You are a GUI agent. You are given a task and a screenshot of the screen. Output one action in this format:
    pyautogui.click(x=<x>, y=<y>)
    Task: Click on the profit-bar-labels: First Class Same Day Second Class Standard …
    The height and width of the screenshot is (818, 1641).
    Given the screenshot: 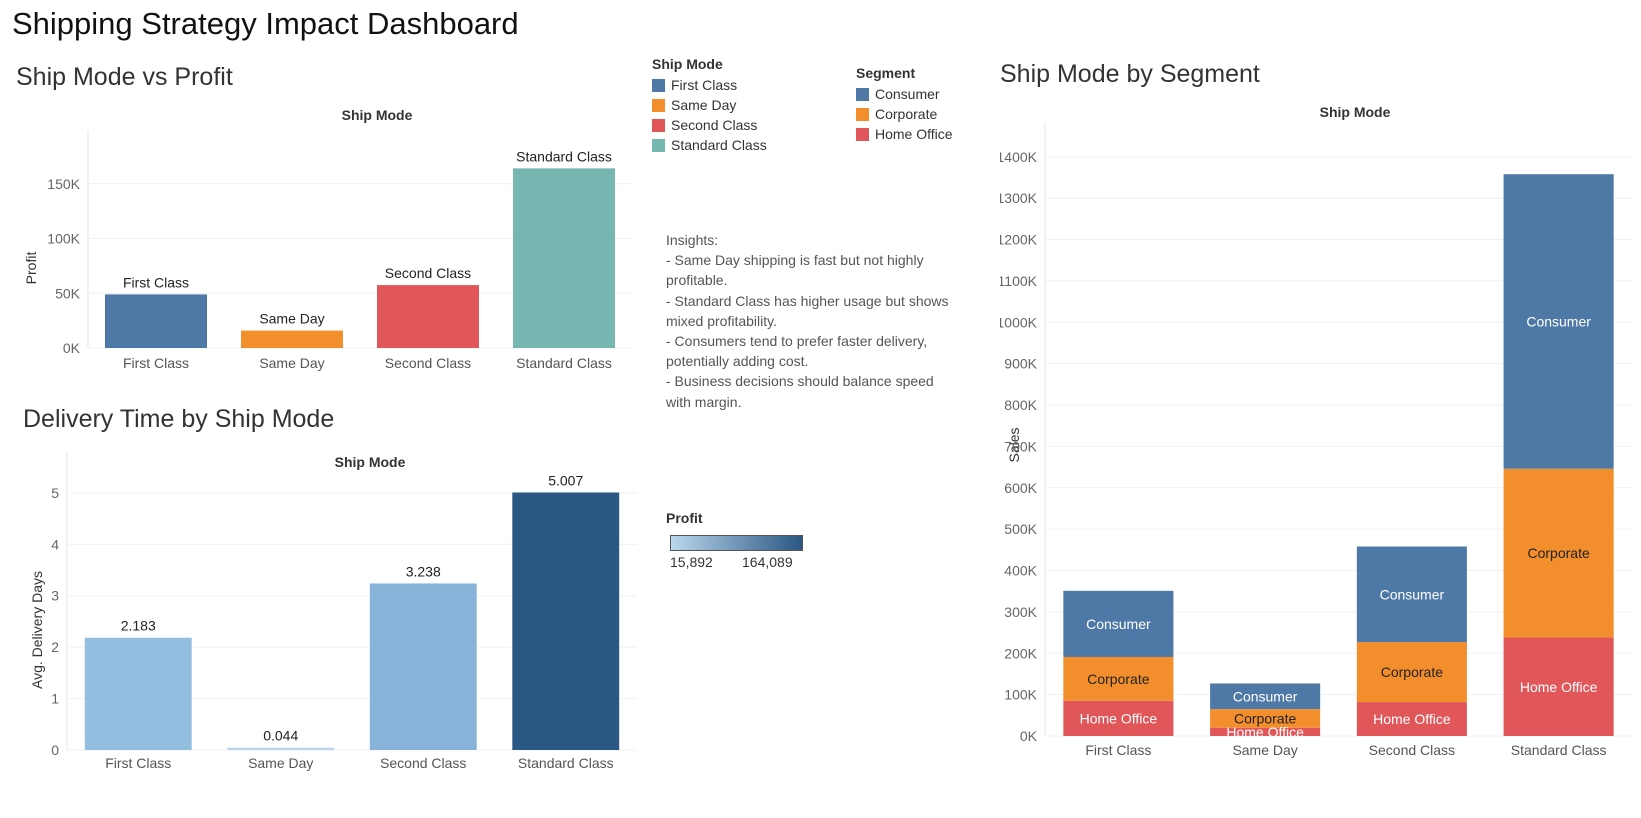 What is the action you would take?
    pyautogui.click(x=367, y=237)
    